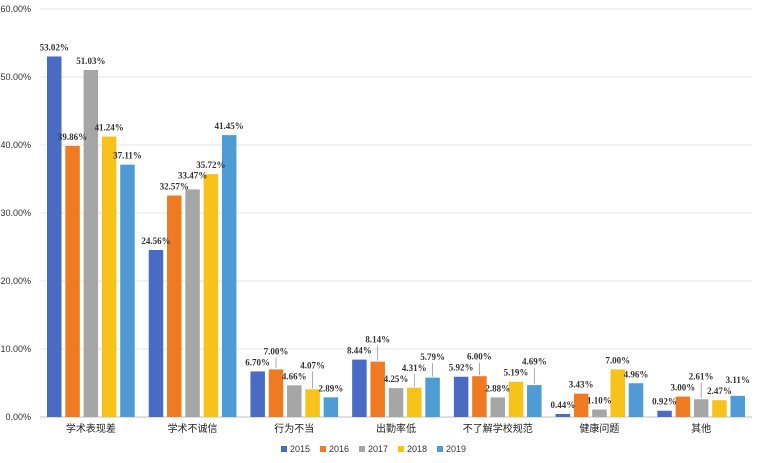 This screenshot has height=463, width=757. I want to click on y-tick-label: 60.00%, so click(15, 9).